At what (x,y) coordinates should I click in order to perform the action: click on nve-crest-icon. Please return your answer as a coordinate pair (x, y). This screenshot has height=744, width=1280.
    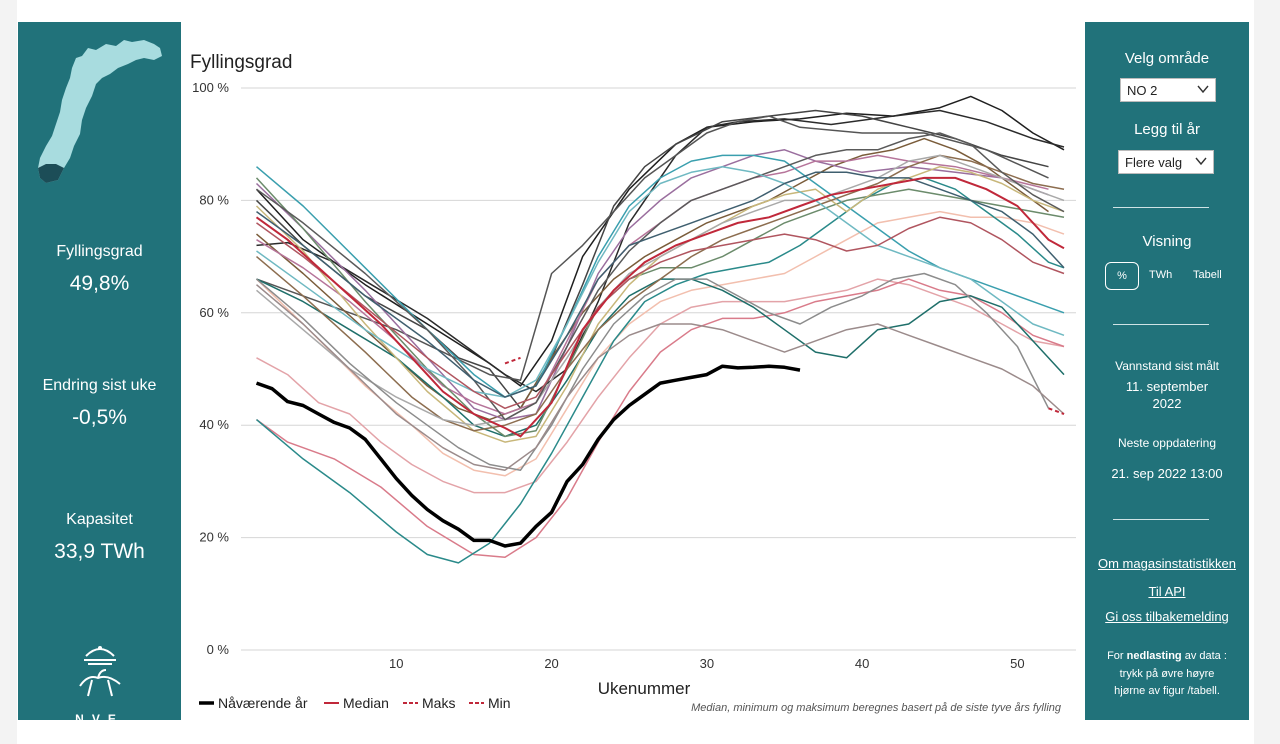
    Looking at the image, I should click on (100, 671).